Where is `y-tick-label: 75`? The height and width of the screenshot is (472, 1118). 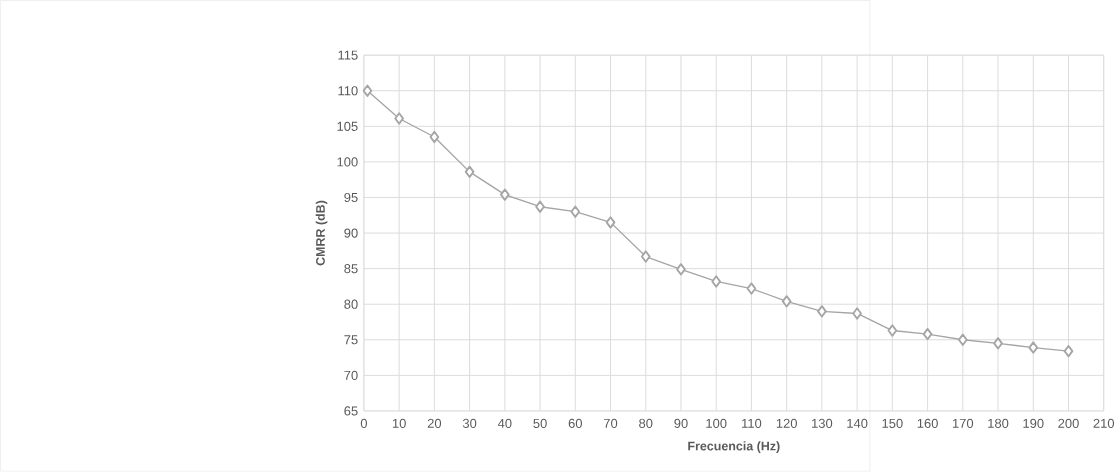 y-tick-label: 75 is located at coordinates (351, 340).